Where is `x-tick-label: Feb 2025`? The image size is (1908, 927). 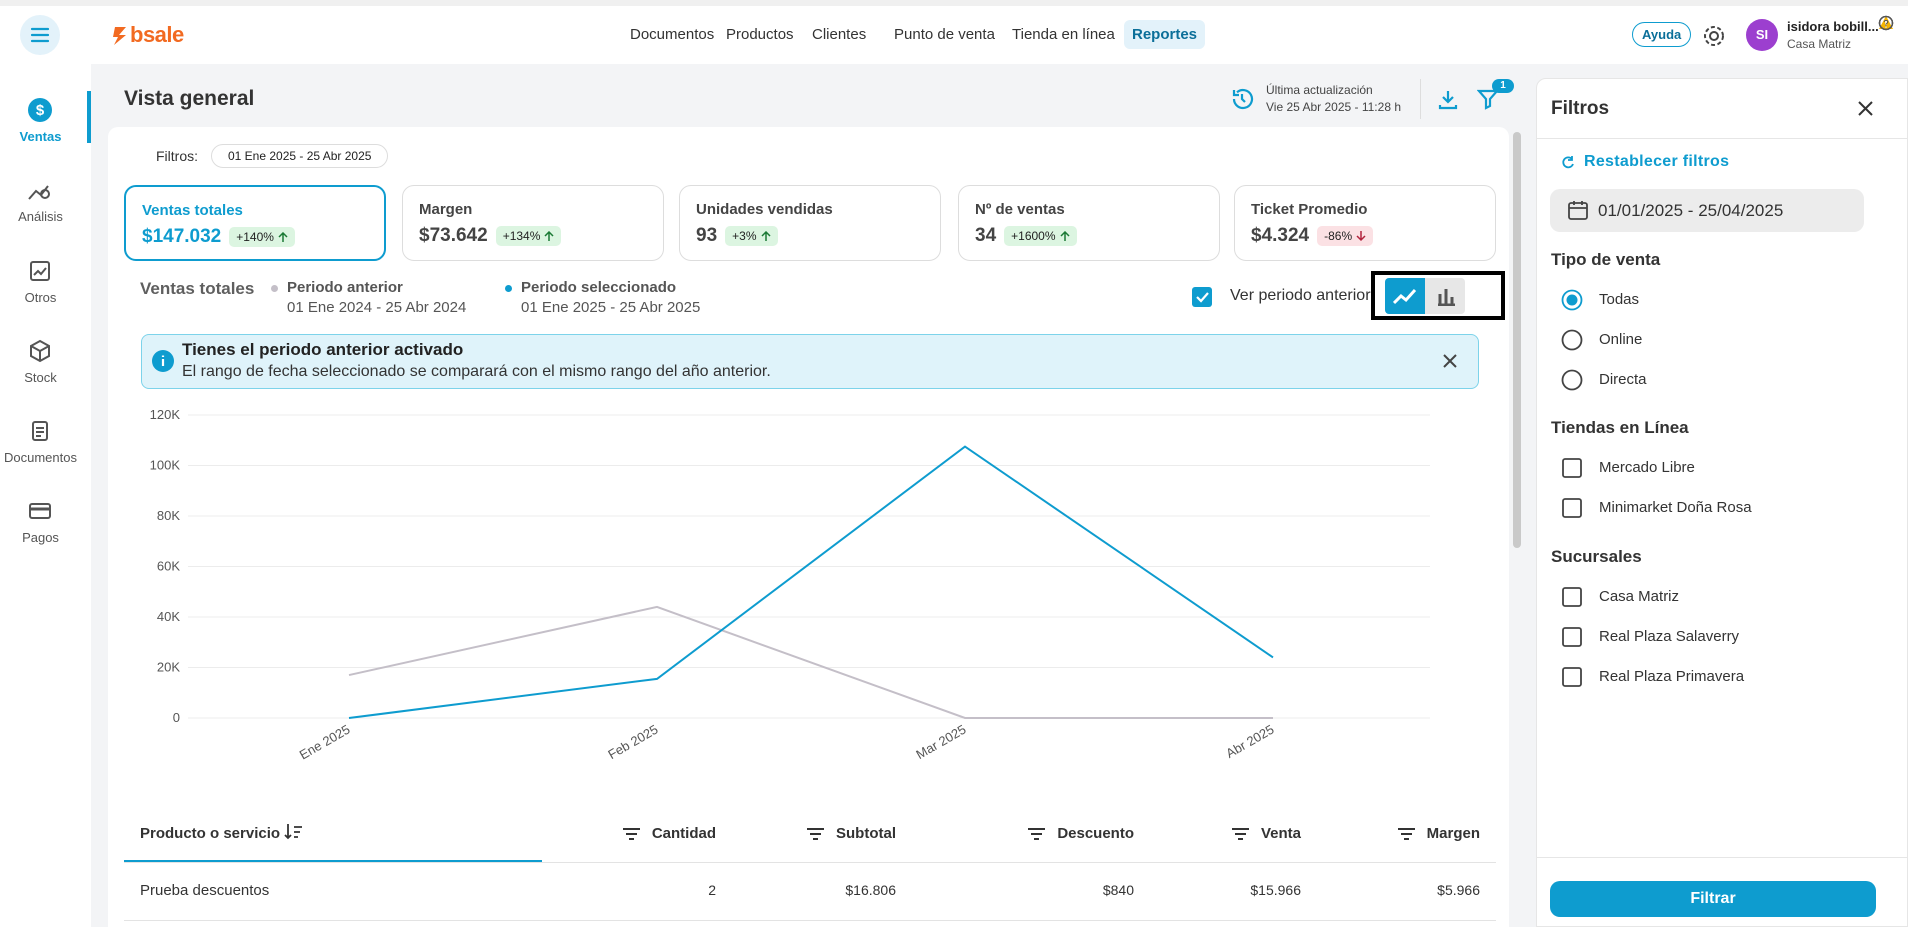 x-tick-label: Feb 2025 is located at coordinates (632, 742).